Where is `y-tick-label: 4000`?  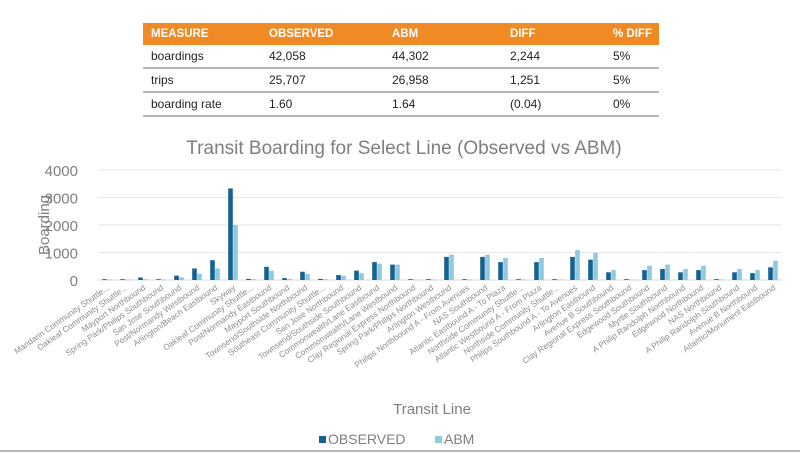 y-tick-label: 4000 is located at coordinates (61, 171).